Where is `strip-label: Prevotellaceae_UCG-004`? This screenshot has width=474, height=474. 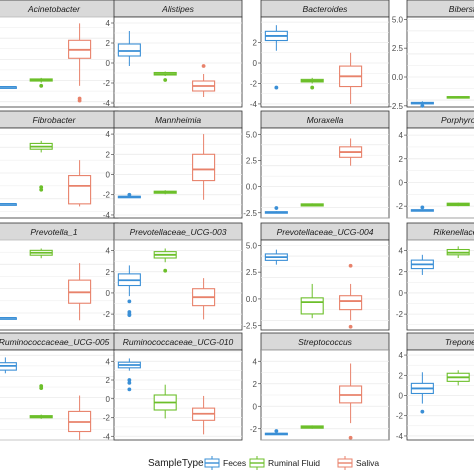 strip-label: Prevotellaceae_UCG-004 is located at coordinates (325, 232).